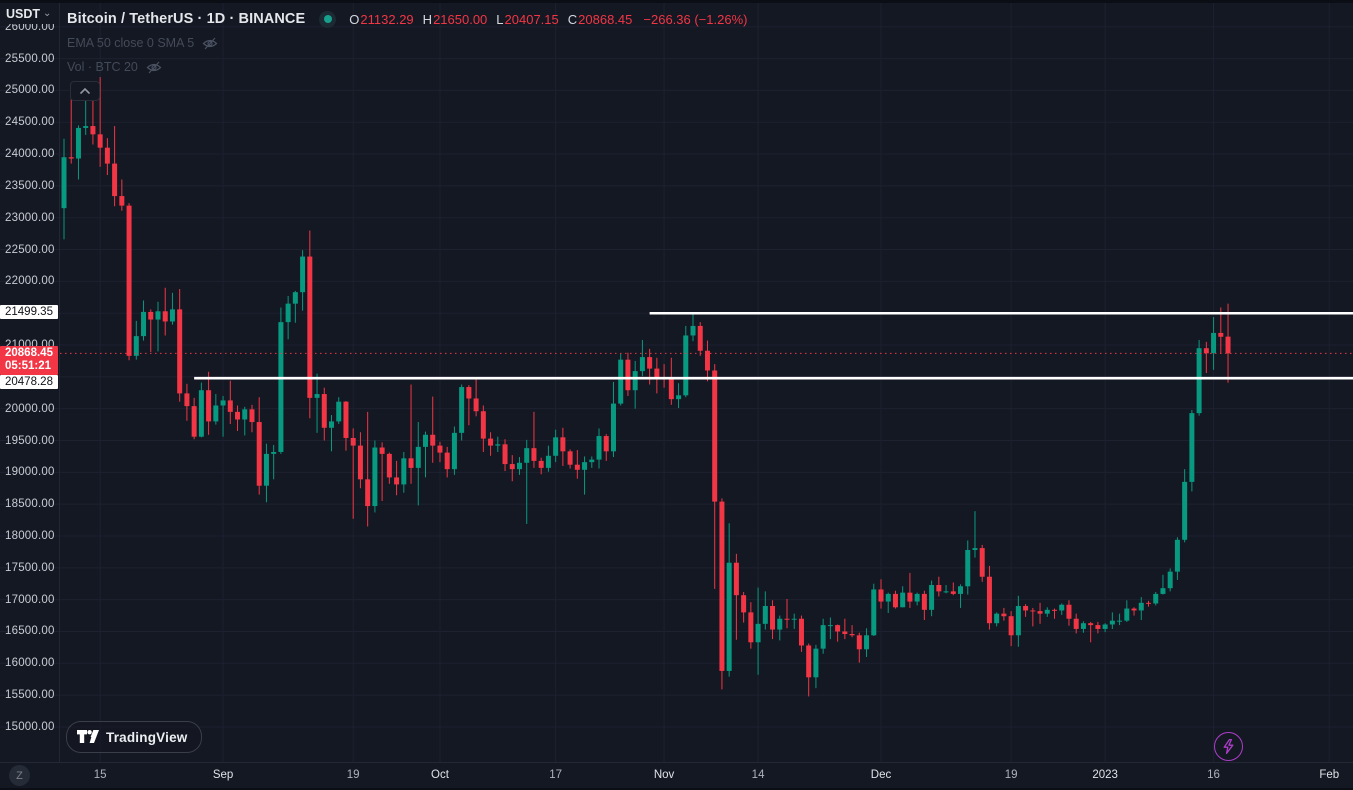 The height and width of the screenshot is (790, 1353). I want to click on tradingview-logo: TradingView, so click(134, 737).